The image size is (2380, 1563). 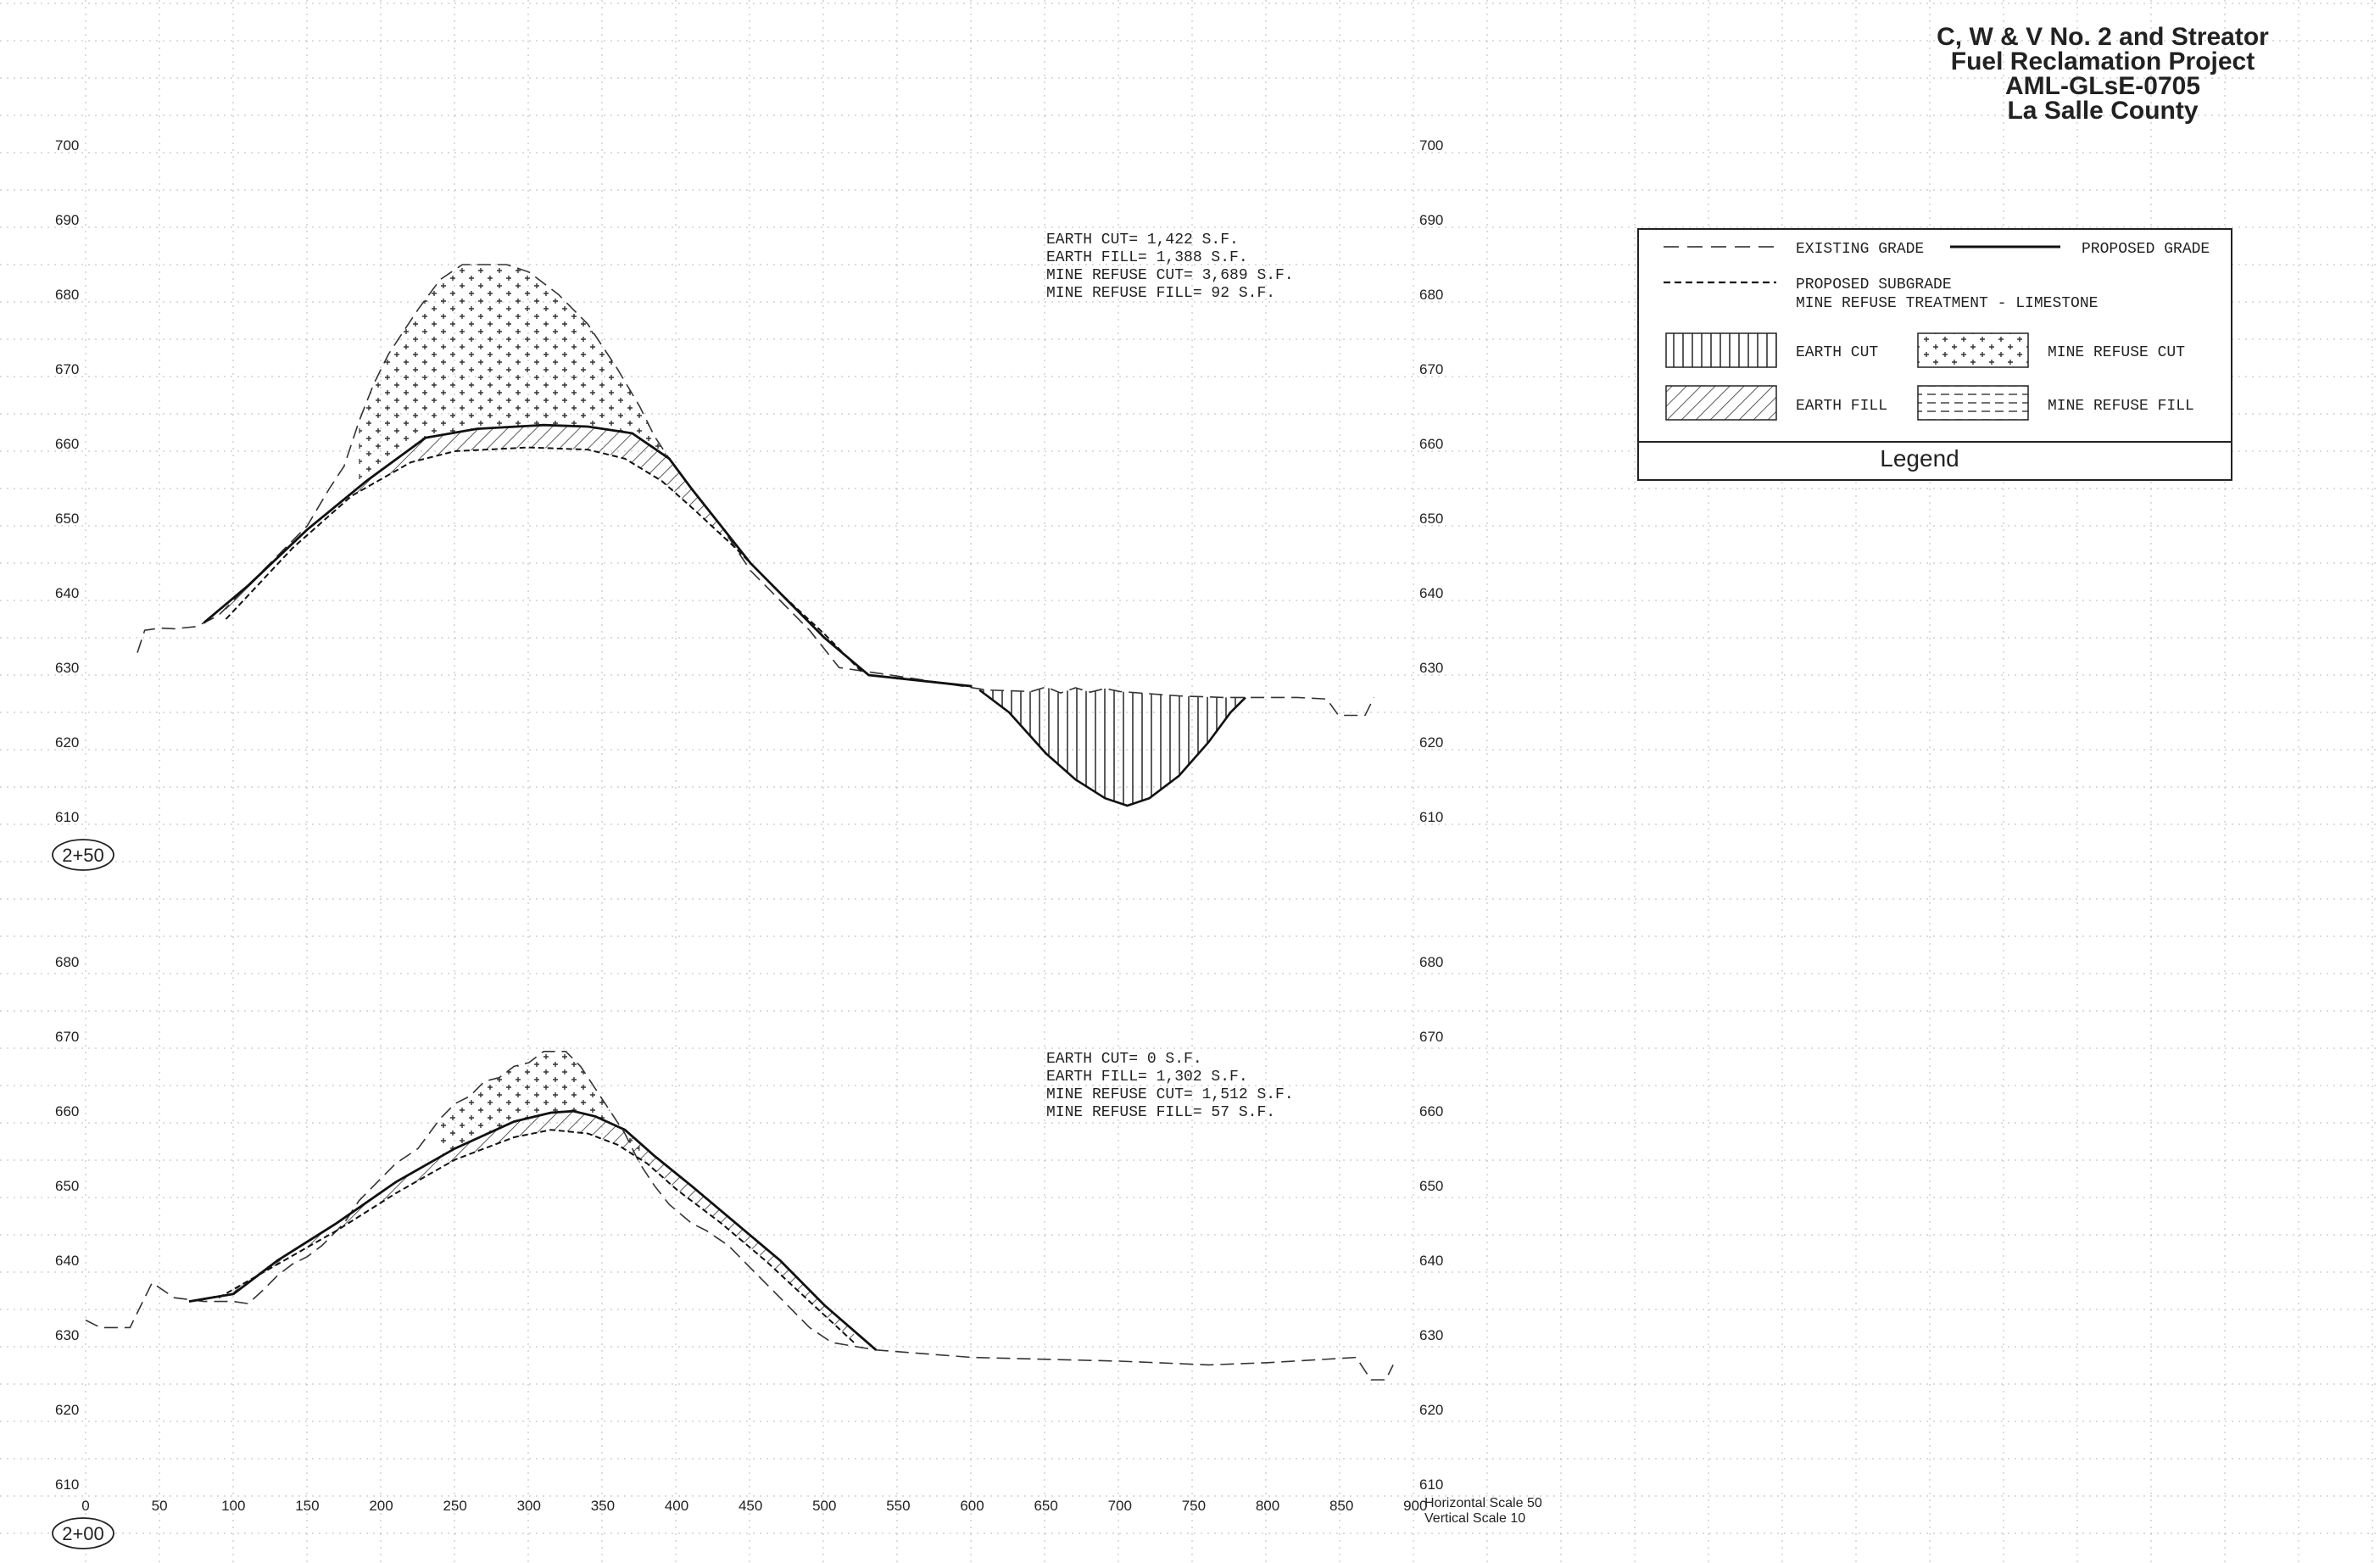 I want to click on legend-earth-fill-label: EARTH FILL, so click(x=1841, y=406).